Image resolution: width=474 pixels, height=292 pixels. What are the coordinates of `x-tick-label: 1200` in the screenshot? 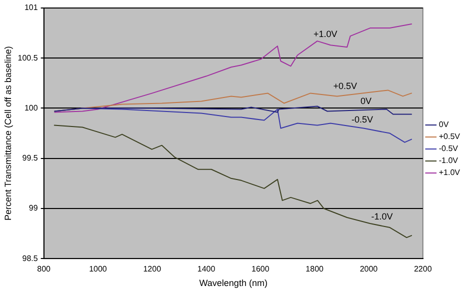 It's located at (152, 269).